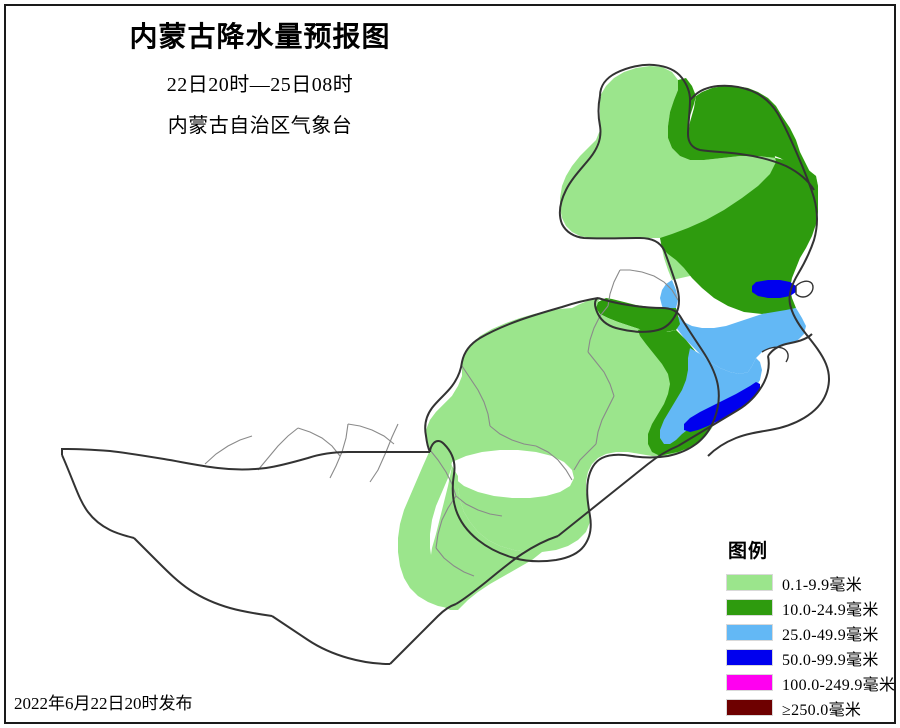  I want to click on legend-item: 100.0-249.9毫米, so click(811, 682).